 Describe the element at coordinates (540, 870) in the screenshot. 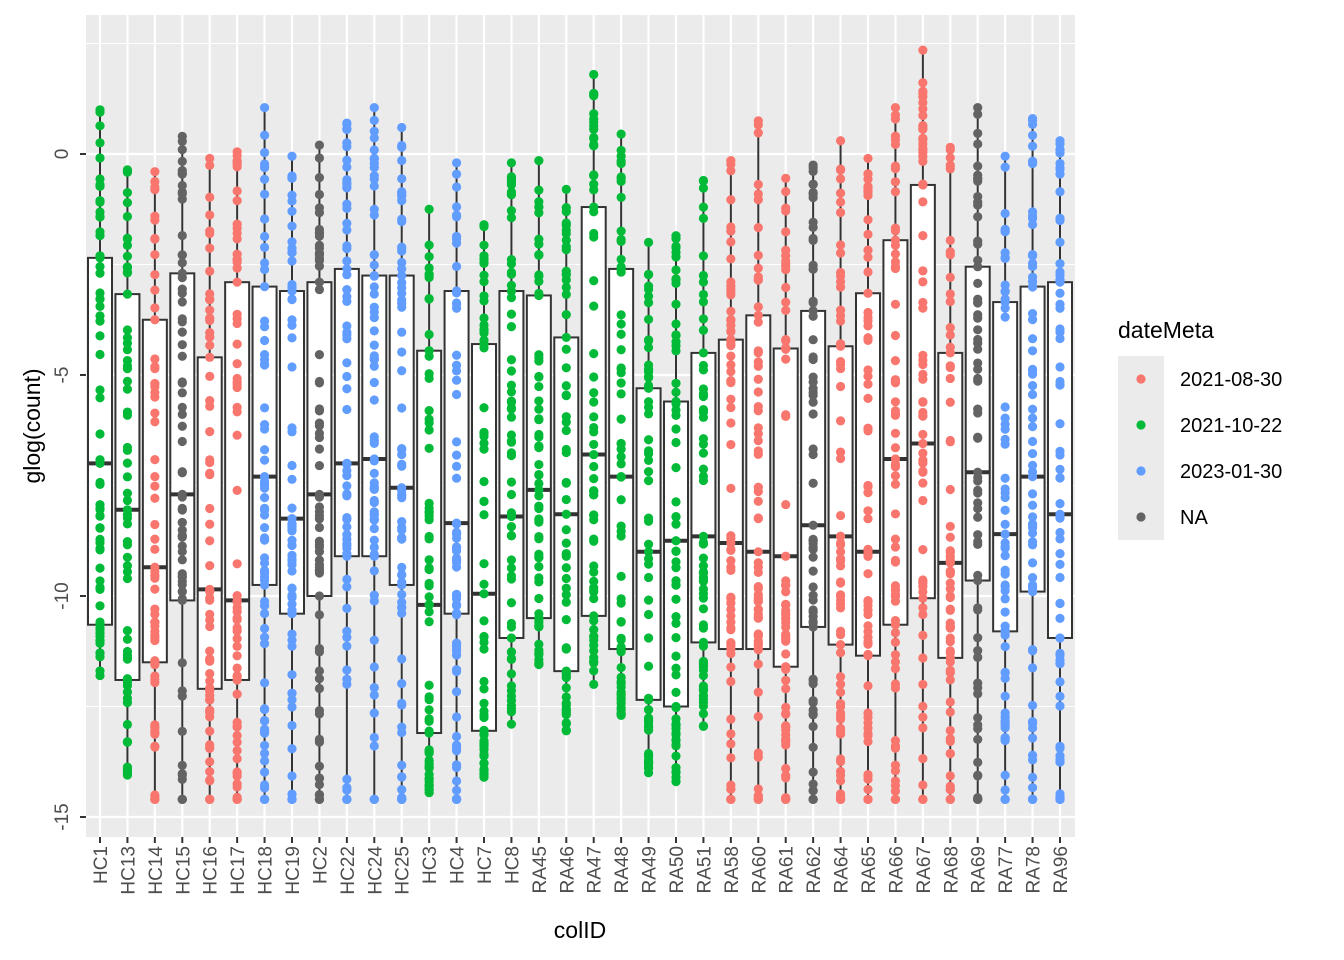

I see `x-tick-label-RA45: RA45` at that location.